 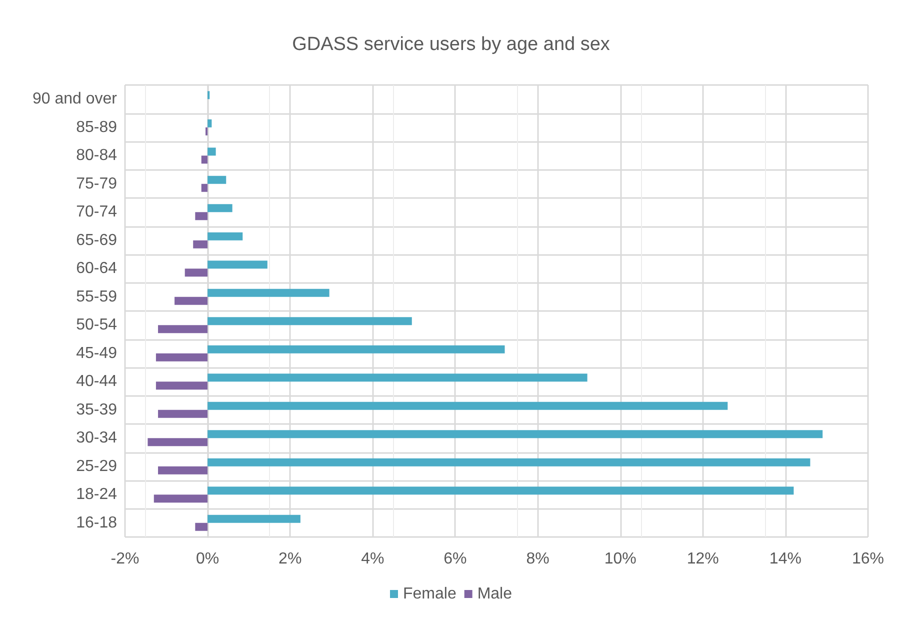 What do you see at coordinates (290, 559) in the screenshot?
I see `x-tick-label: 2%` at bounding box center [290, 559].